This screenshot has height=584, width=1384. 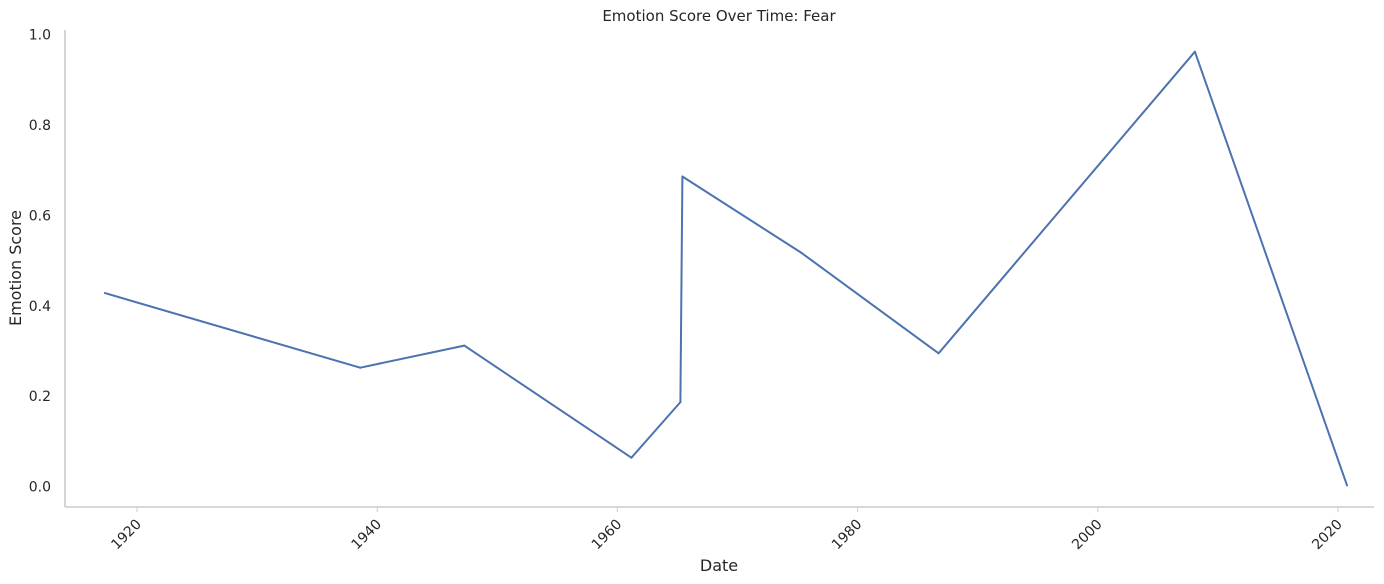 What do you see at coordinates (40, 397) in the screenshot?
I see `y-tick-label: 0.2` at bounding box center [40, 397].